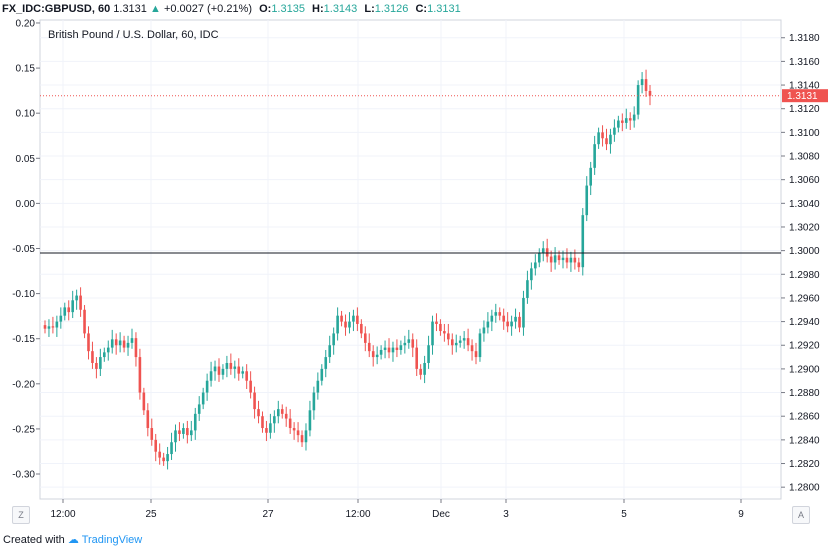 The height and width of the screenshot is (550, 829). What do you see at coordinates (804, 38) in the screenshot?
I see `right-tick-label: 1.3180` at bounding box center [804, 38].